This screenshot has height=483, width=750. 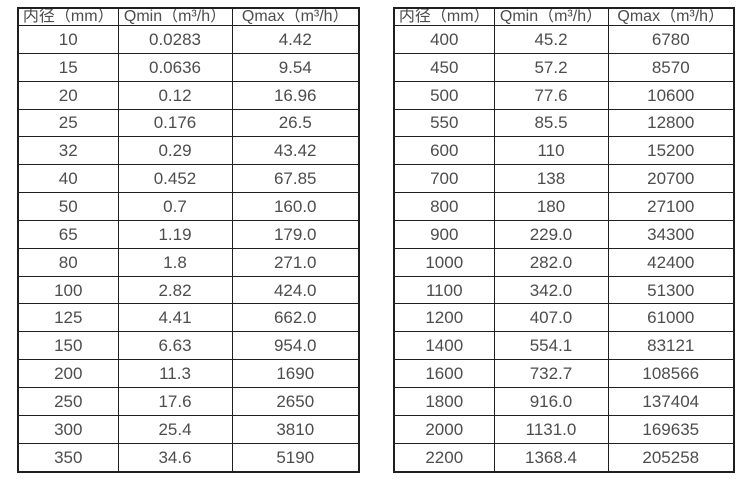 I want to click on table-cell: 4.42, so click(x=295, y=39).